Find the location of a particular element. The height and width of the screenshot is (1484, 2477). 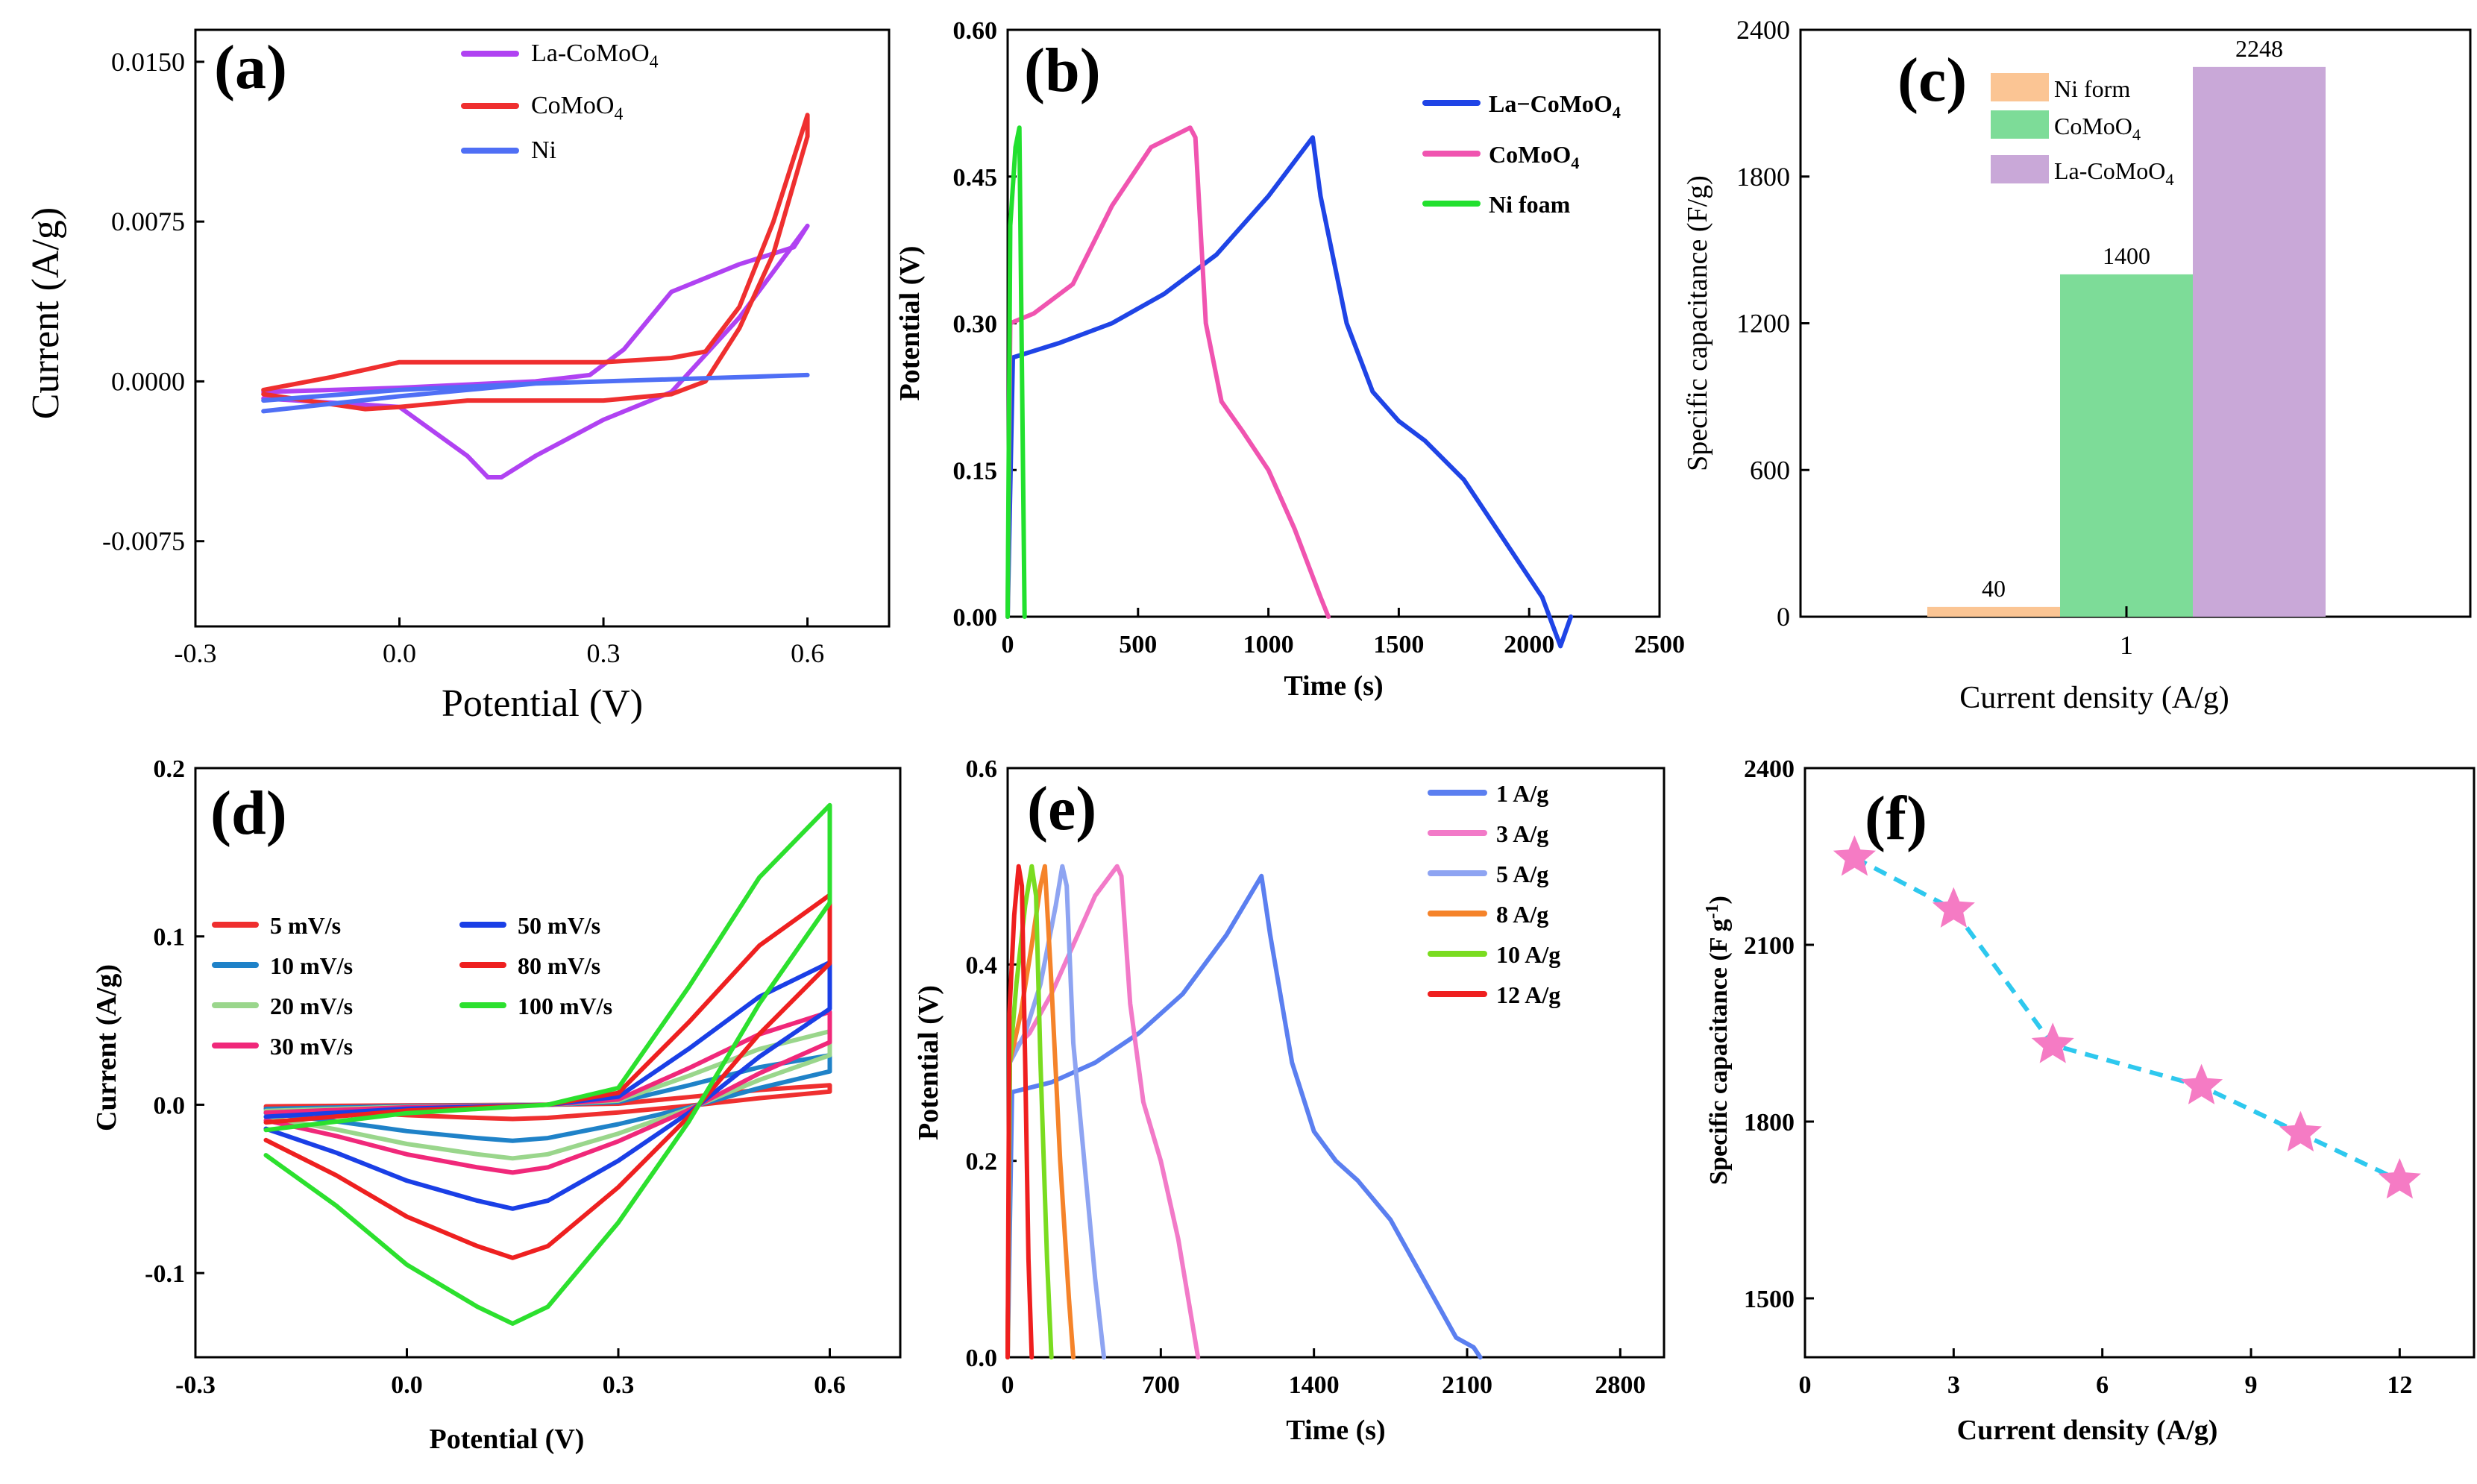

x-tick-label-e: 2800 is located at coordinates (1620, 1385).